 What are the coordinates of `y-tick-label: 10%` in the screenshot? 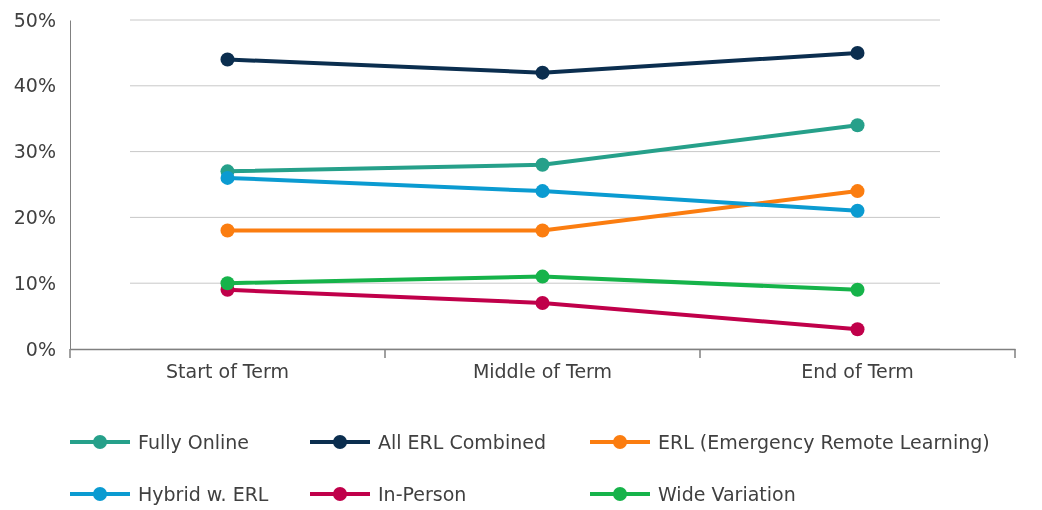 It's located at (34, 282).